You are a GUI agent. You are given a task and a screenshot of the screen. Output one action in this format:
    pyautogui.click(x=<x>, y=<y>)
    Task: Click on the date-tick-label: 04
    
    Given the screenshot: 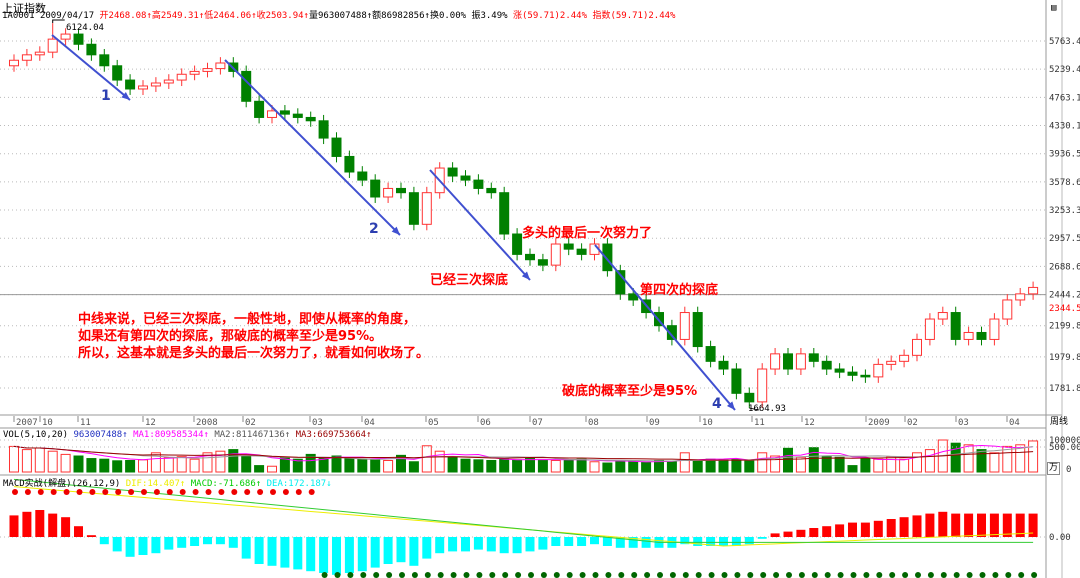 What is the action you would take?
    pyautogui.click(x=1014, y=423)
    